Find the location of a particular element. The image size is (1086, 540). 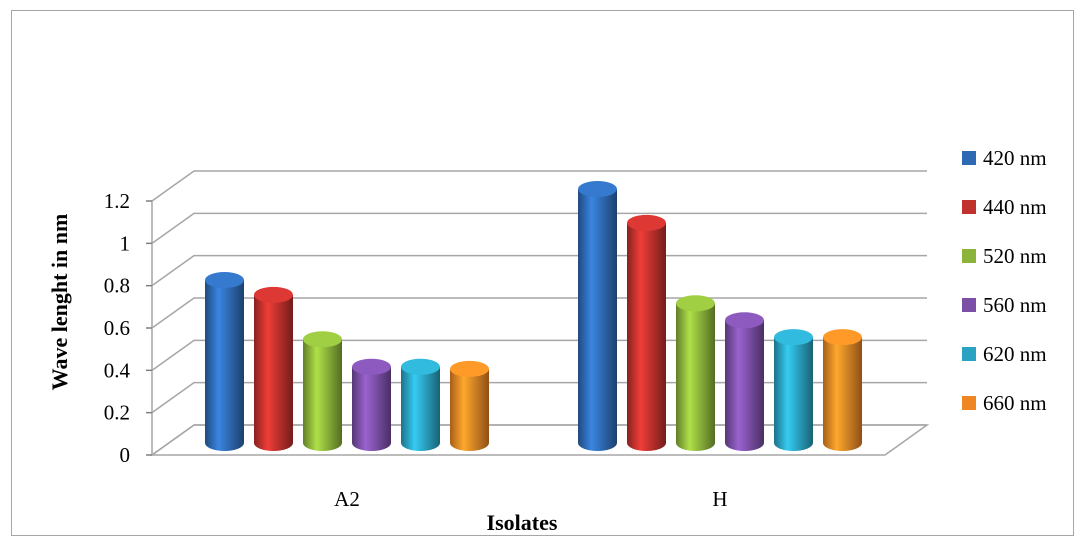

legend-label: 620 nm is located at coordinates (1015, 354).